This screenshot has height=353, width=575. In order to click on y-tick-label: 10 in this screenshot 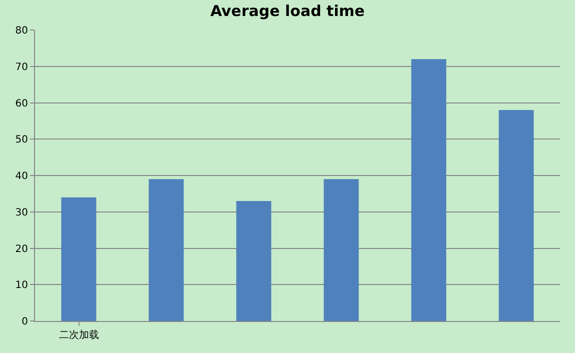, I will do `click(21, 286)`.